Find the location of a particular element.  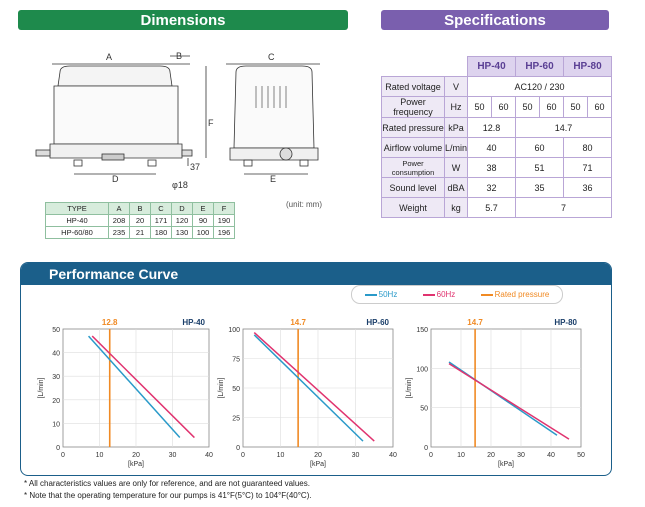

dim-label-a: A is located at coordinates (109, 57).